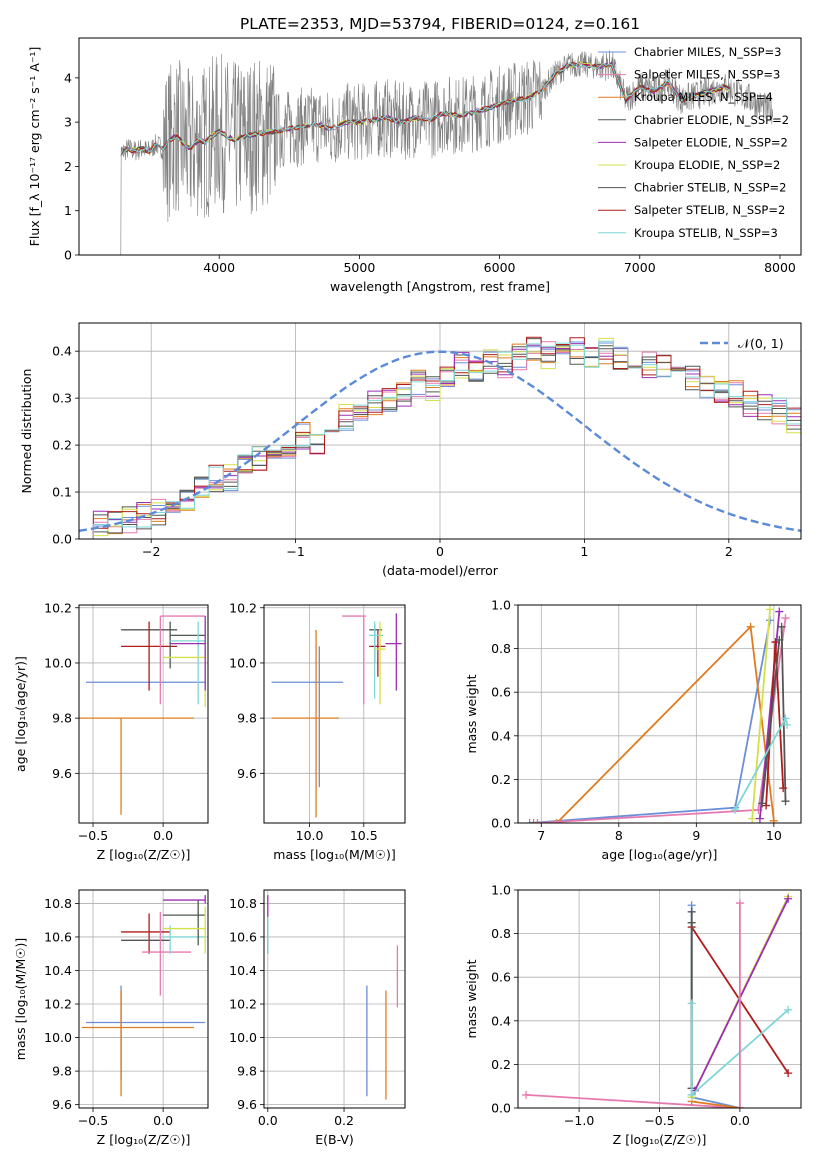 This screenshot has height=1170, width=819. Describe the element at coordinates (707, 75) in the screenshot. I see `legend-entry: Salpeter MILES, N_SSP=3` at that location.